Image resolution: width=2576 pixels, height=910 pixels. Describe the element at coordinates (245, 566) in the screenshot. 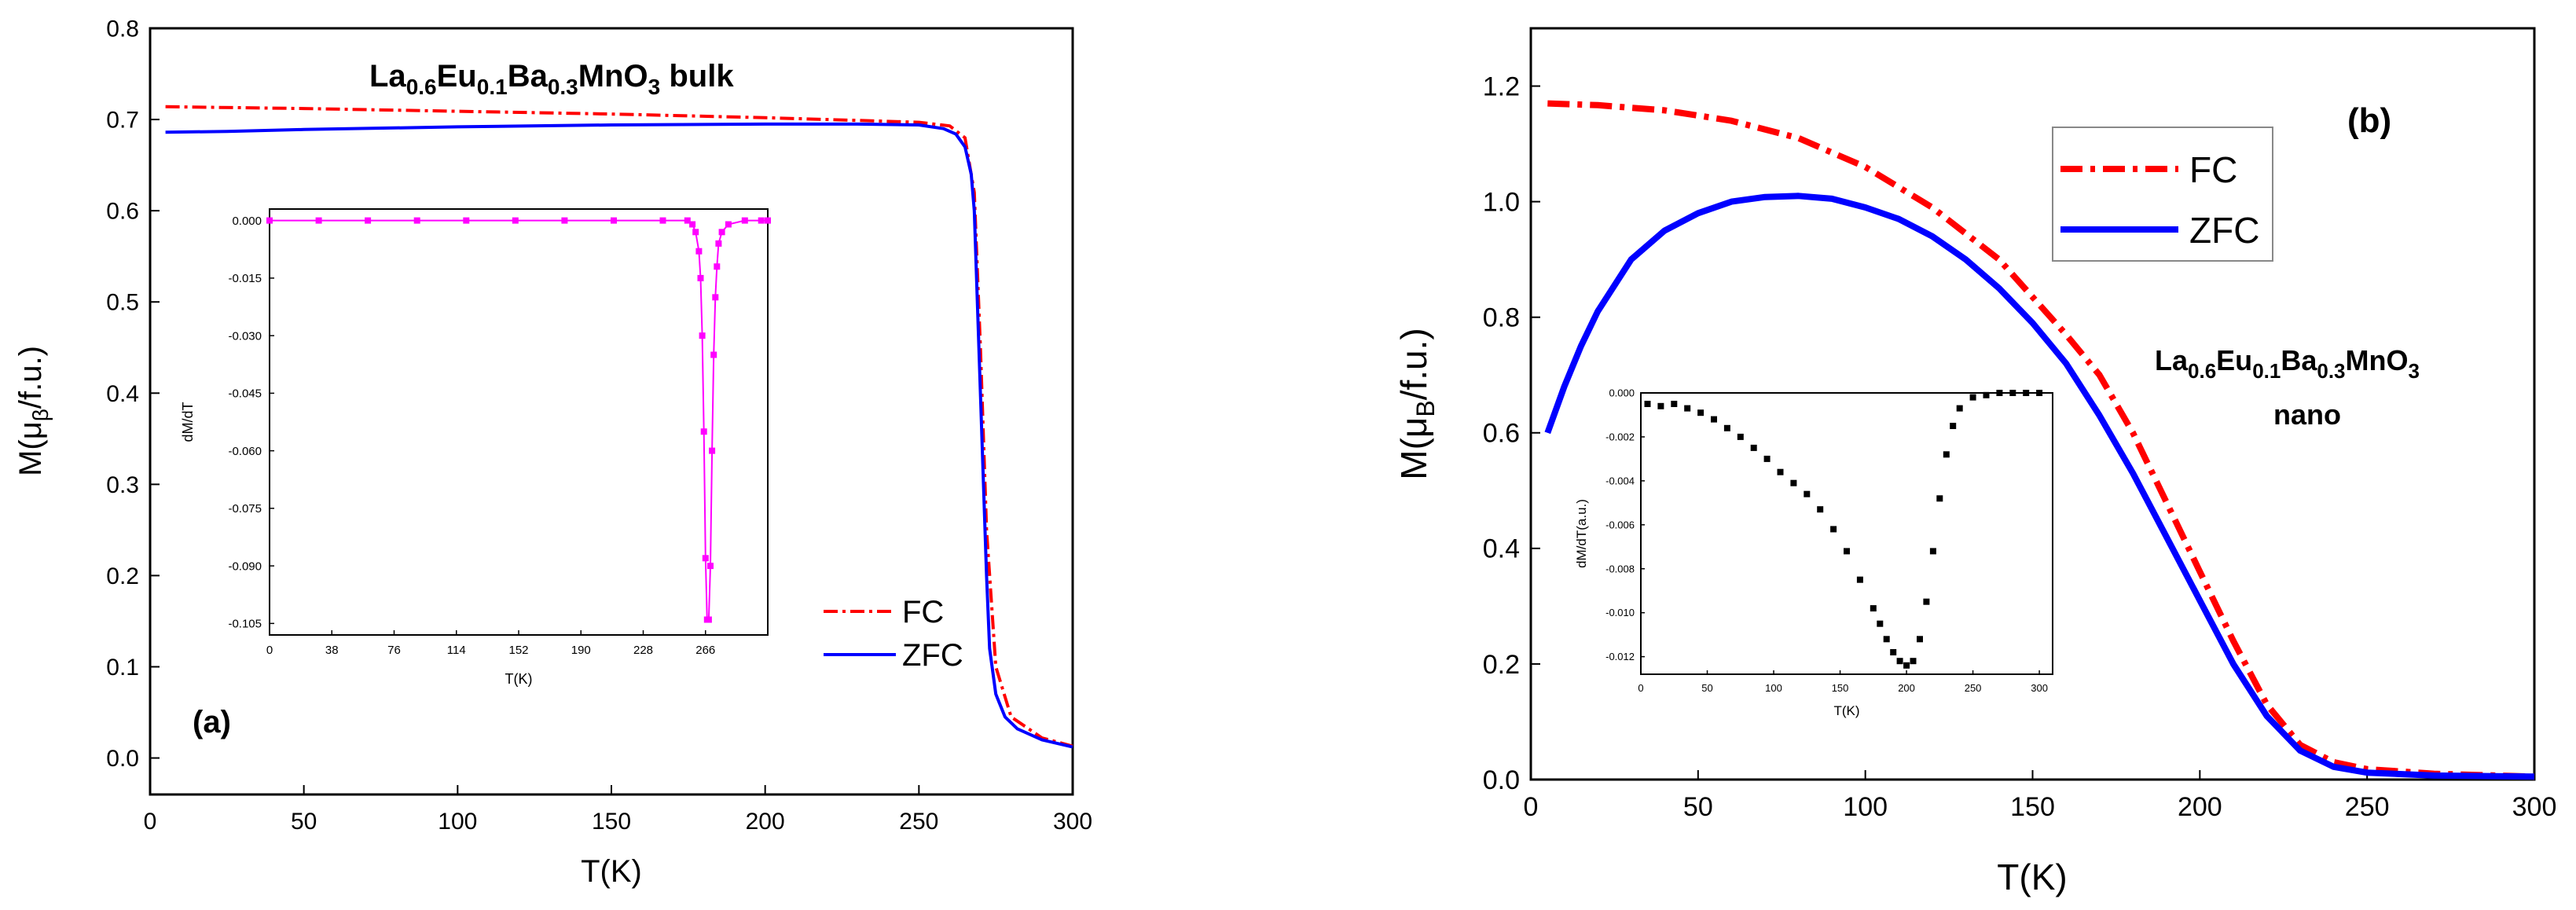

I see `panel-a-inset-y-tick-label: -0.090` at that location.